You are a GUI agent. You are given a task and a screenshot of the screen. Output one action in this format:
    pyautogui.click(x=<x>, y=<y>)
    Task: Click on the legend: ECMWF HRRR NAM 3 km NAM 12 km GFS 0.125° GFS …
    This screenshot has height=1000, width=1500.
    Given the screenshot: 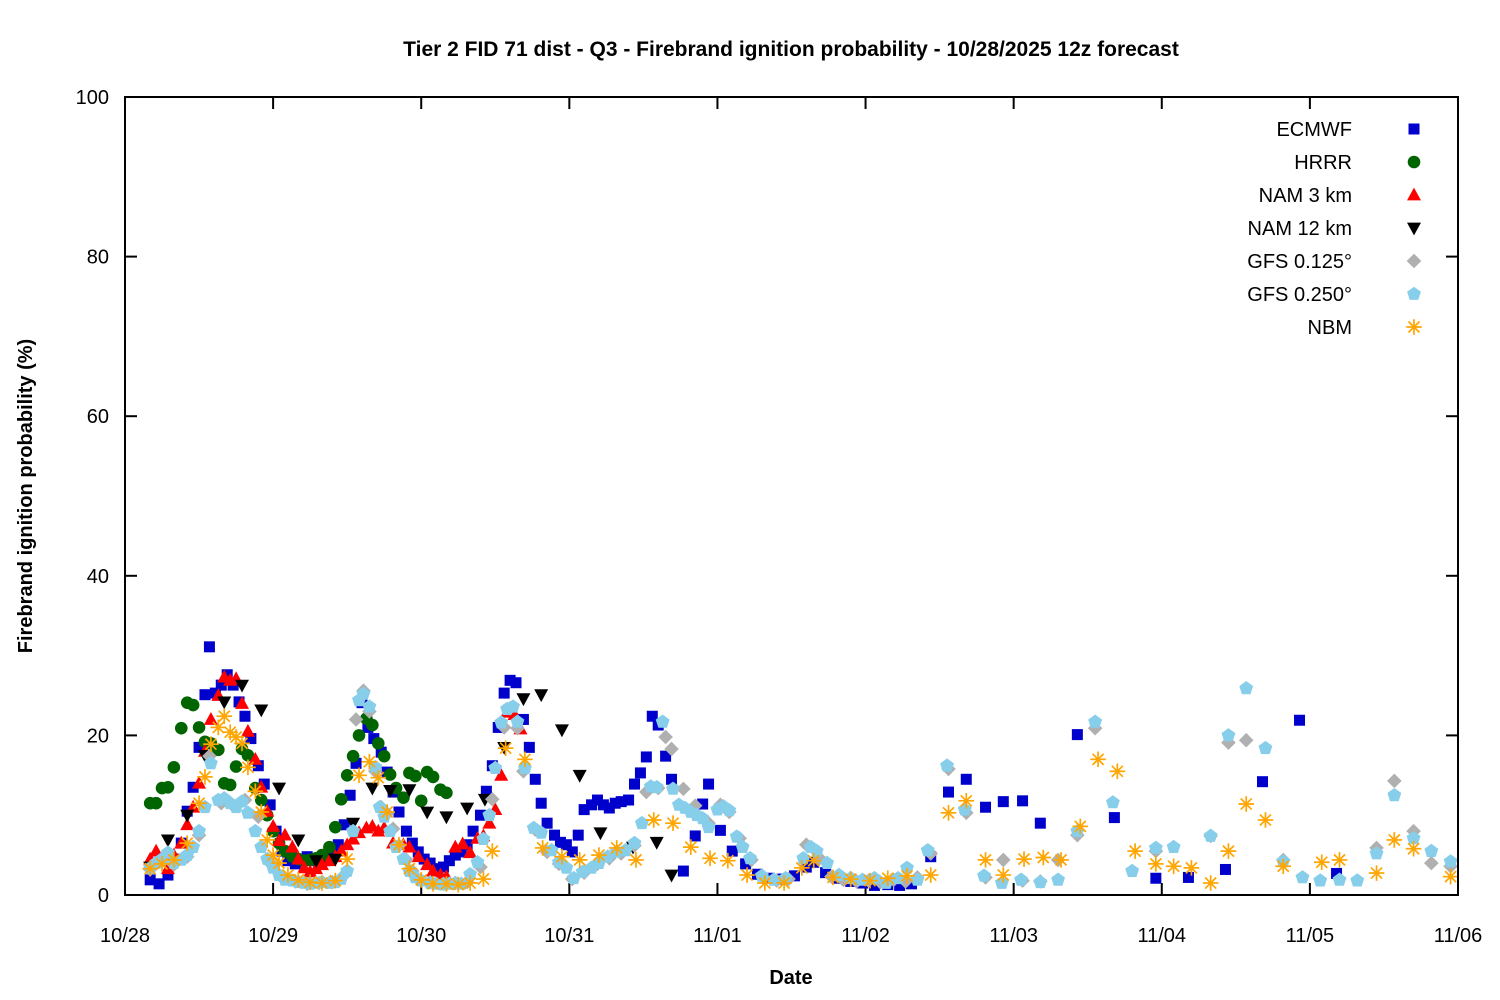 What is the action you would take?
    pyautogui.click(x=1334, y=229)
    